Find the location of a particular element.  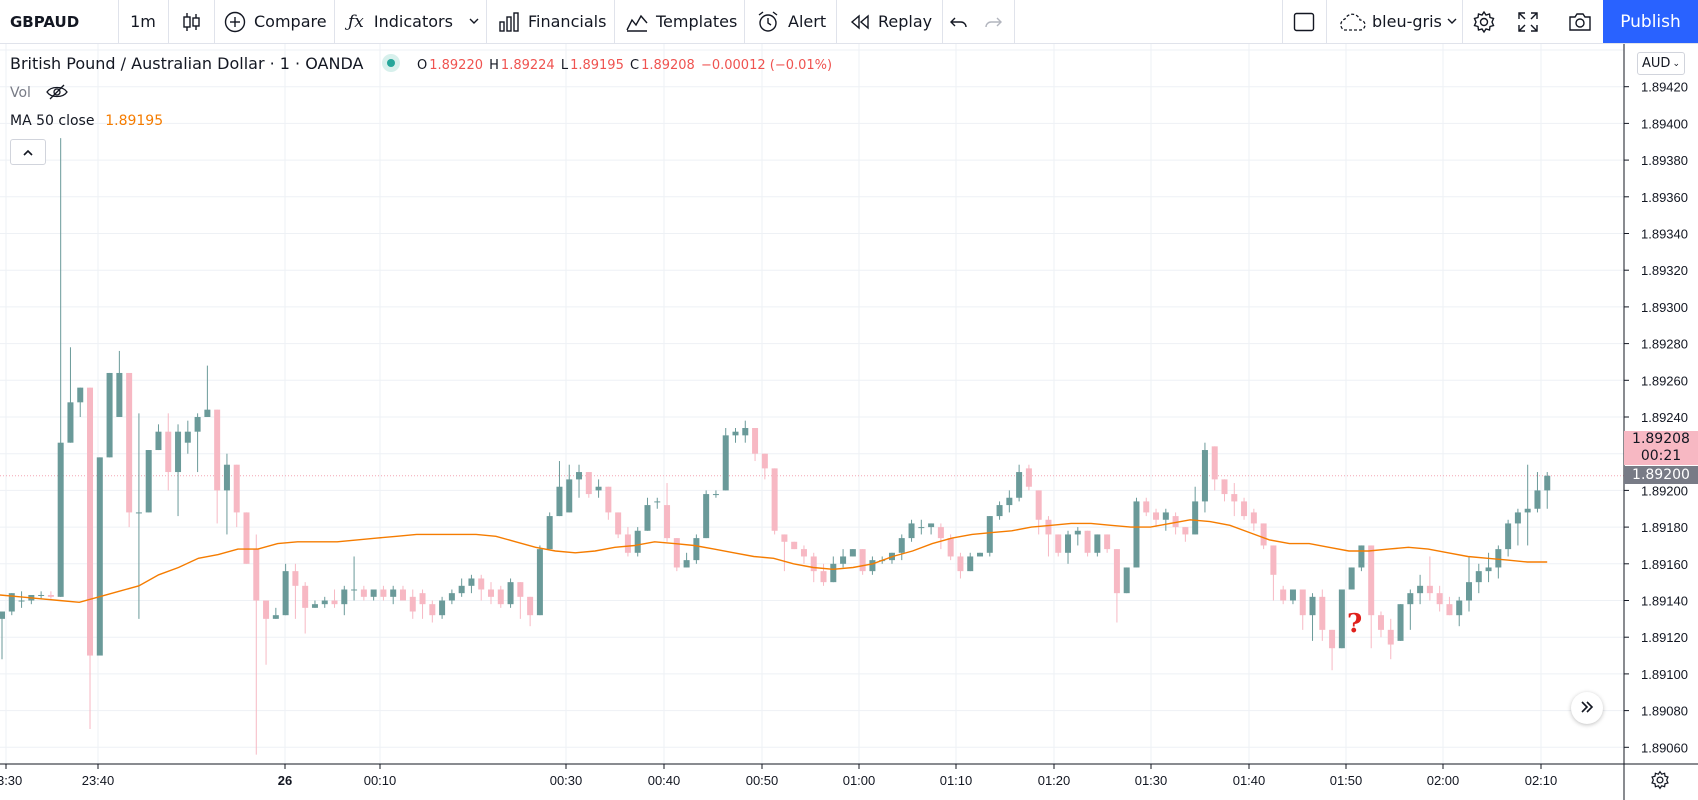

volume-legend: Vol is located at coordinates (39, 94).